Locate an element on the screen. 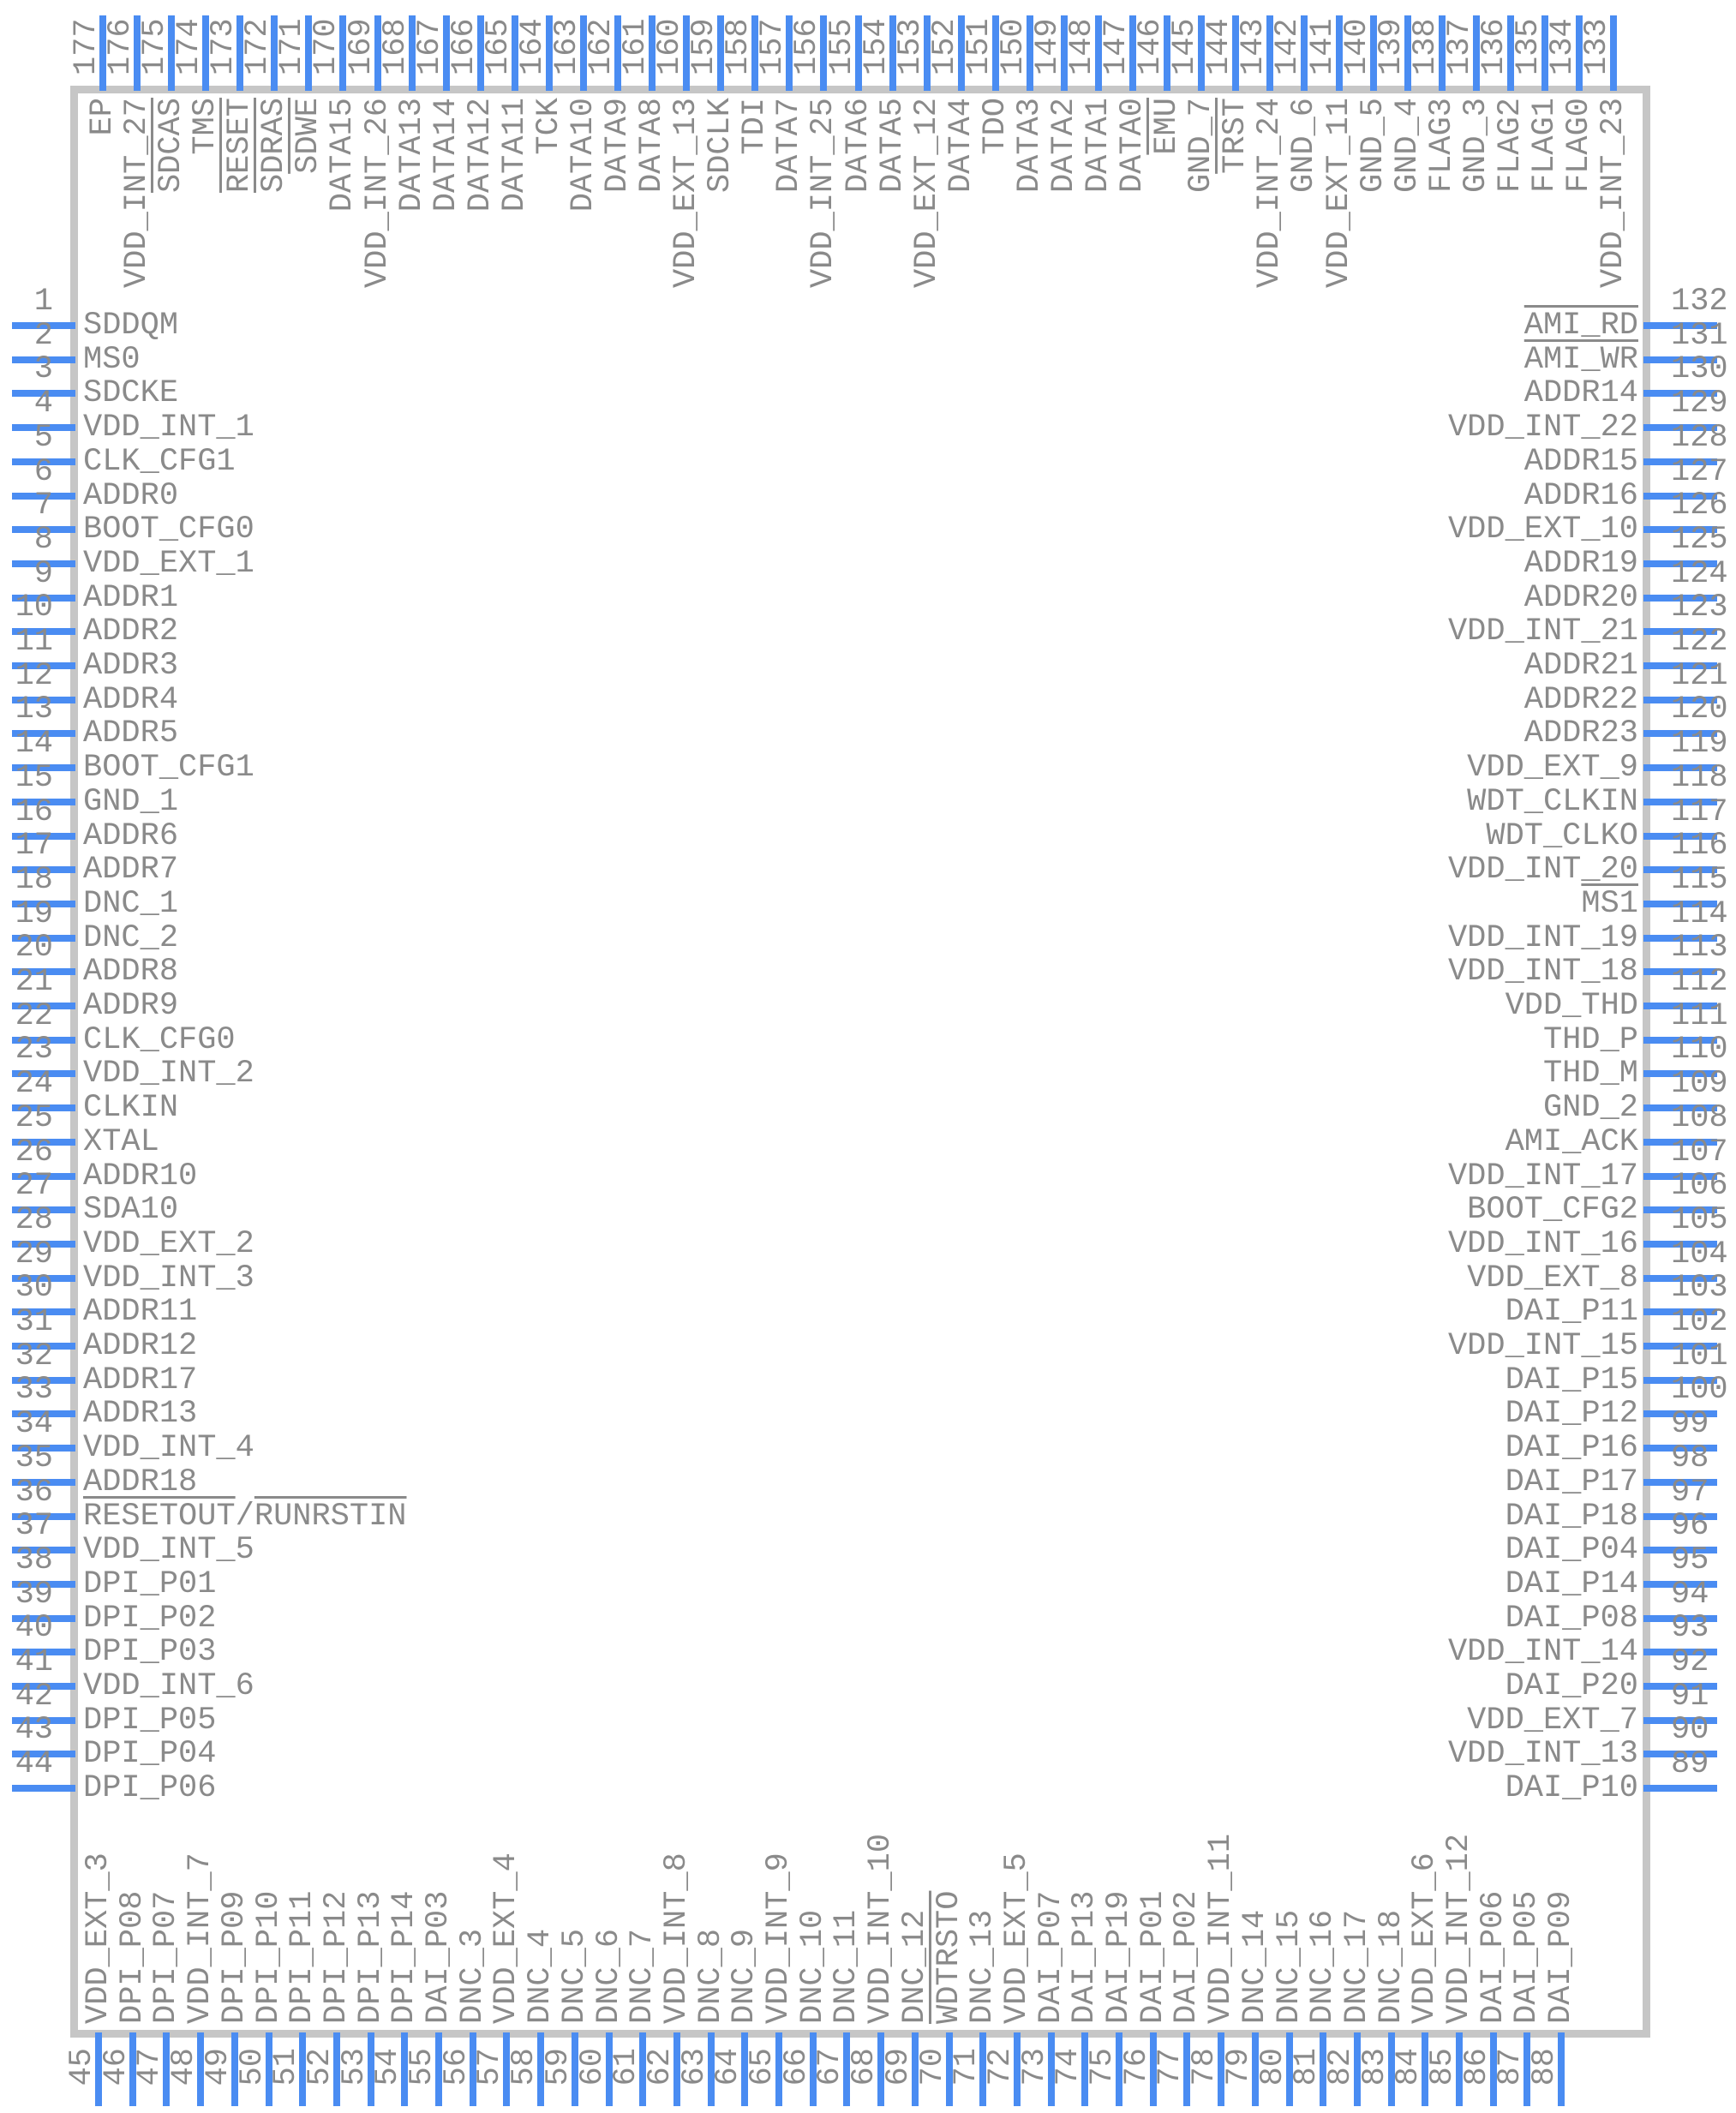 The width and height of the screenshot is (1736, 2113). pin-99-line is located at coordinates (1680, 1448).